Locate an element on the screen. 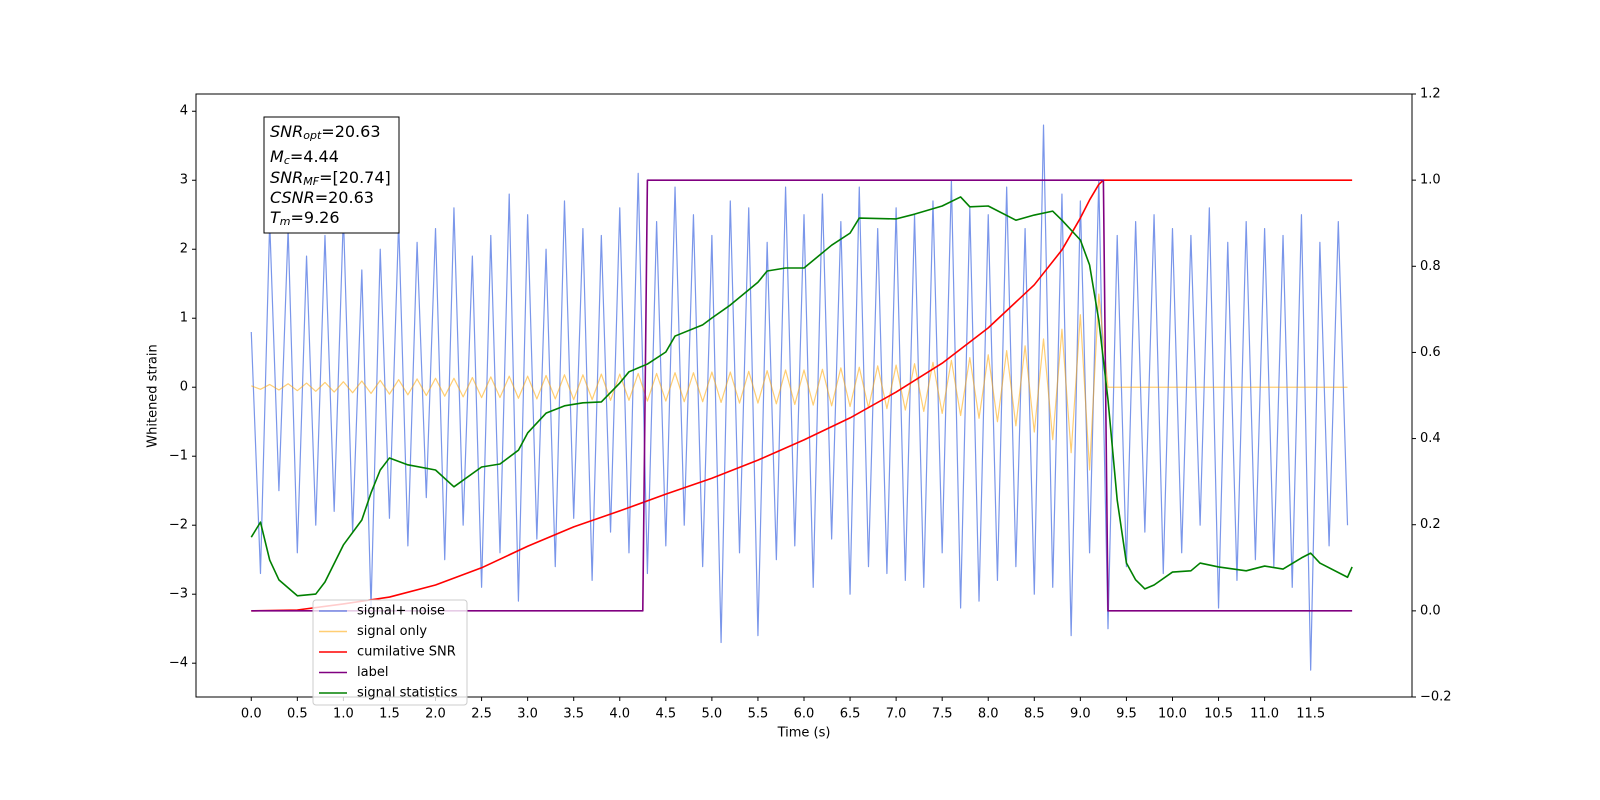  x-tick-label: 7.0 is located at coordinates (896, 714).